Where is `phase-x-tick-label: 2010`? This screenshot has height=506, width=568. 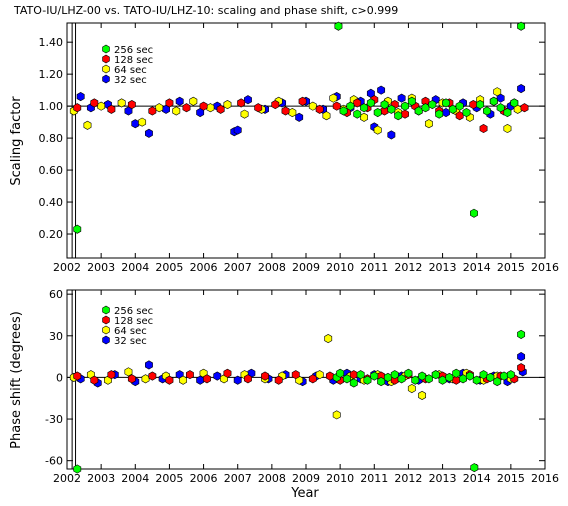 phase-x-tick-label: 2010 is located at coordinates (340, 478).